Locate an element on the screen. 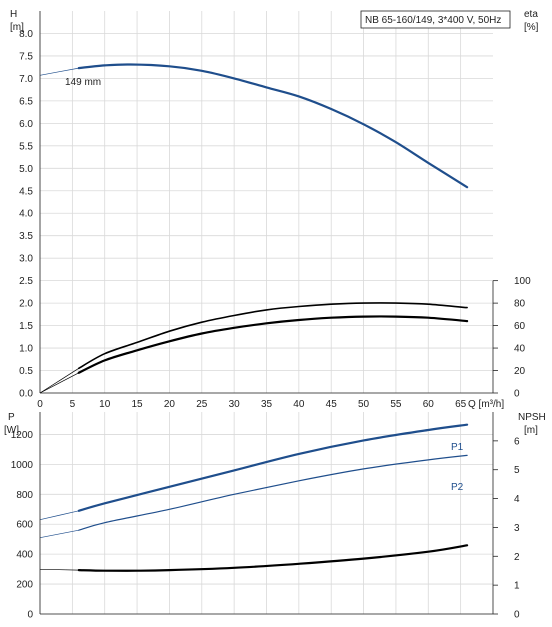 Image resolution: width=552 pixels, height=627 pixels. x-tick-label: 65 is located at coordinates (461, 404).